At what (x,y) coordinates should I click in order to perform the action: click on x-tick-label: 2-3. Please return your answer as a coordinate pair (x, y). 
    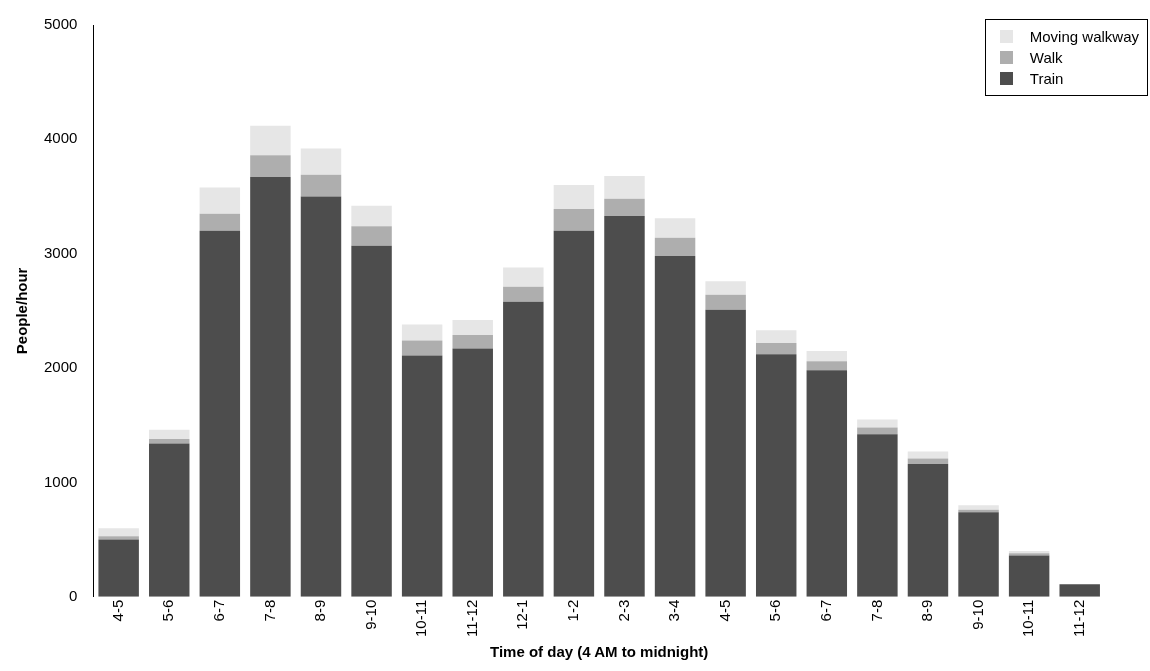
    Looking at the image, I should click on (623, 610).